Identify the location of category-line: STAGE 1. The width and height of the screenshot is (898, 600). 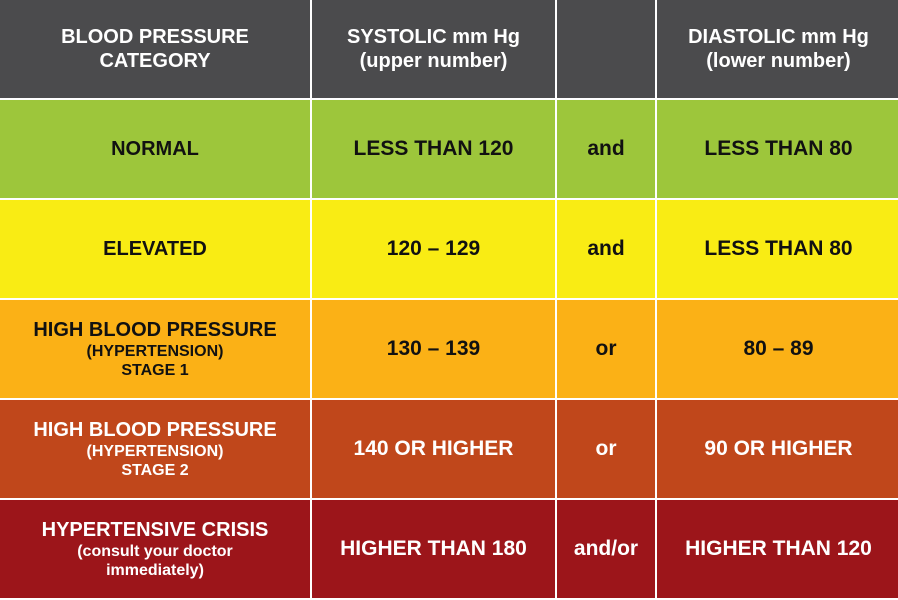
(155, 370).